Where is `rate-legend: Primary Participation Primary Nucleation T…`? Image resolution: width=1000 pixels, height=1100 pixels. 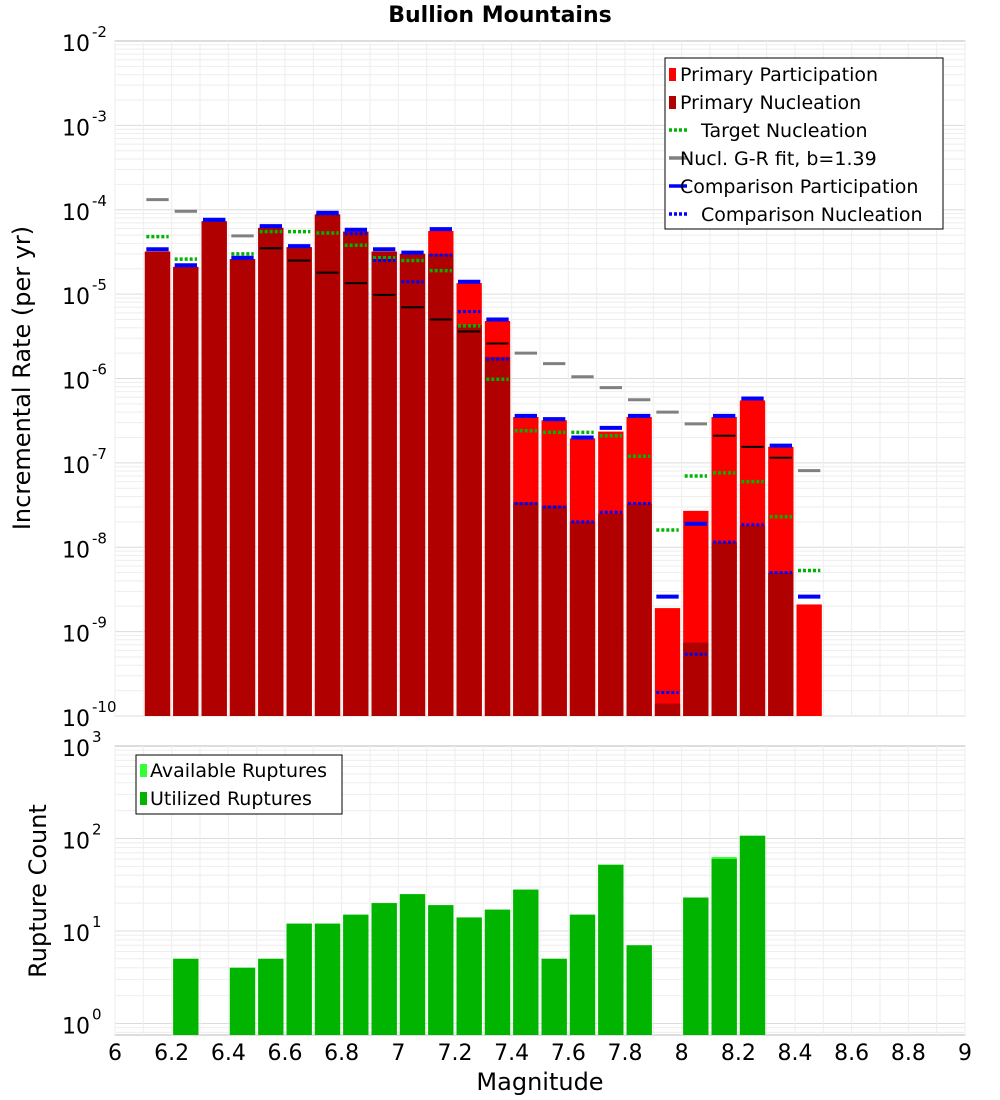
rate-legend: Primary Participation Primary Nucleation T… is located at coordinates (804, 143).